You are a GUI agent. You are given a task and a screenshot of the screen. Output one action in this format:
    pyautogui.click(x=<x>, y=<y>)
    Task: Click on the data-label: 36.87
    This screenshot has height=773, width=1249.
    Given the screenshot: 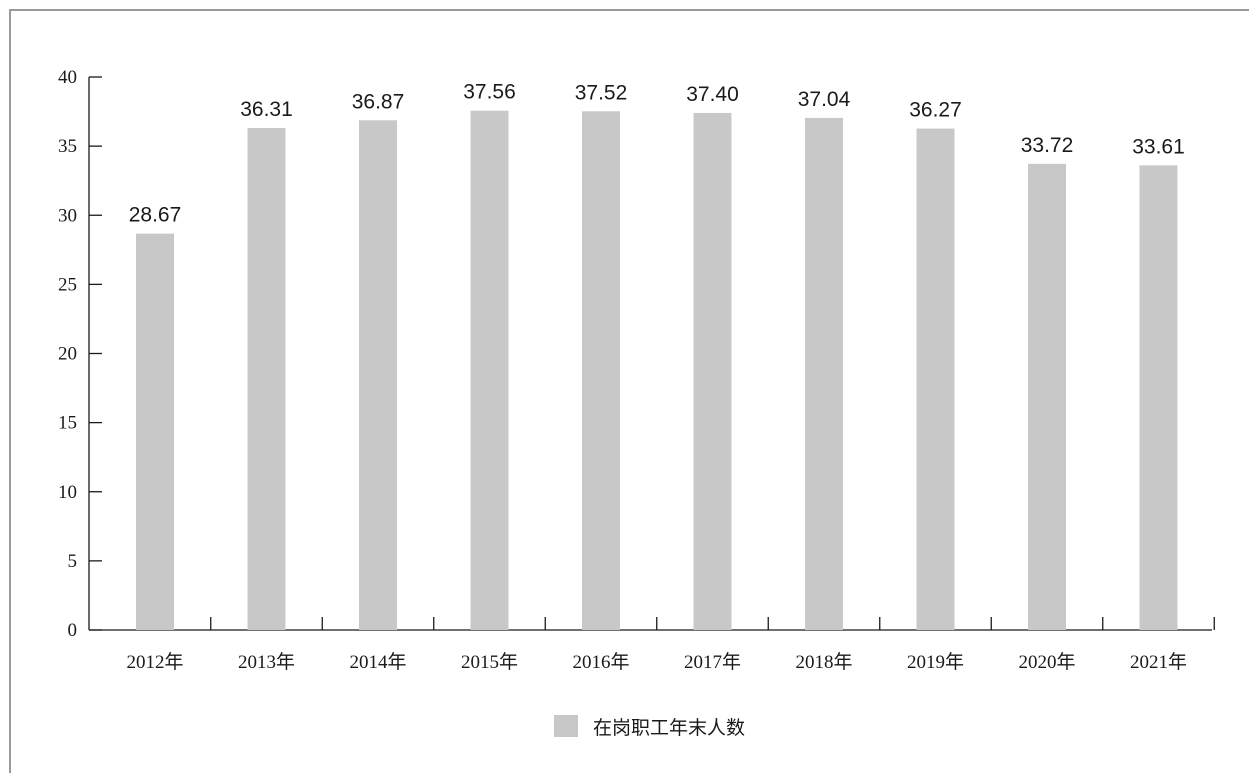 What is the action you would take?
    pyautogui.click(x=378, y=101)
    